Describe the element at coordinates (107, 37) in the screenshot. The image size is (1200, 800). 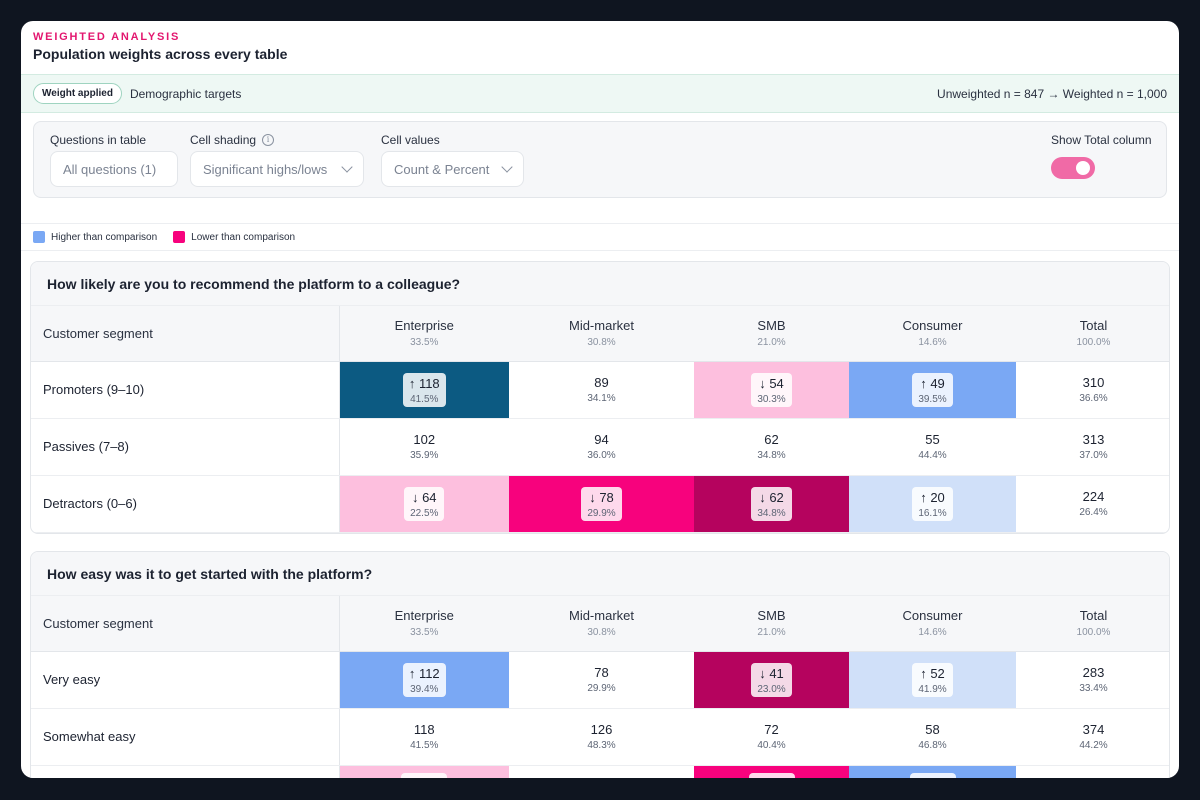
I see `page-eyebrow: WEIGHTED ANALYSIS` at that location.